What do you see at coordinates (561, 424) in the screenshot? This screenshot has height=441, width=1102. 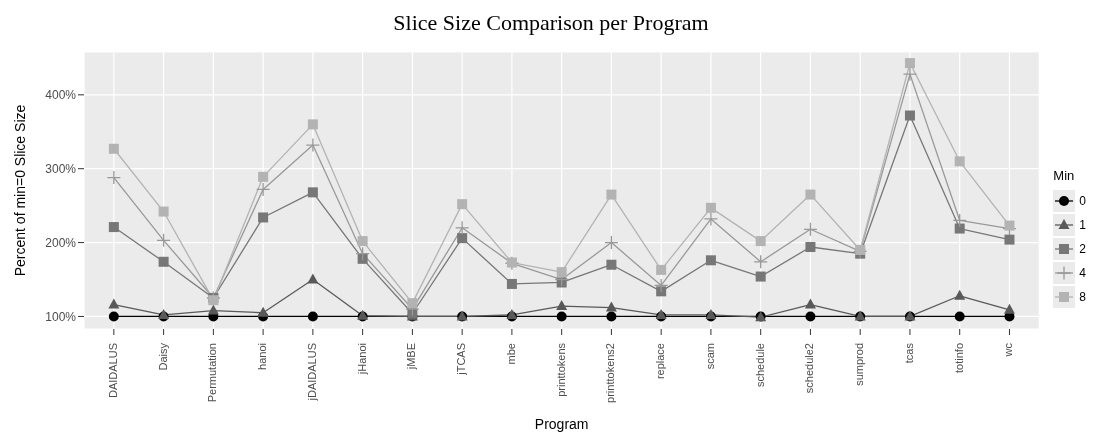 I see `x-axis-title: Program` at bounding box center [561, 424].